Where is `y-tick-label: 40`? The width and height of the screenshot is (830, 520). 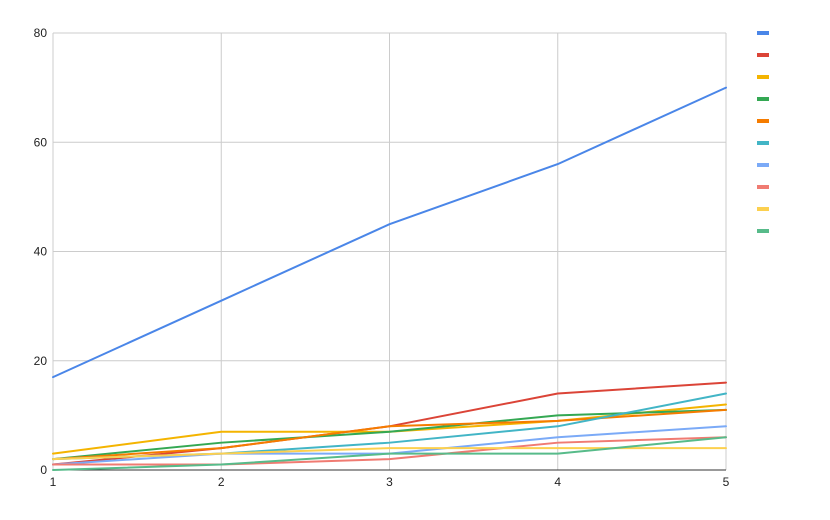
y-tick-label: 40 is located at coordinates (41, 252).